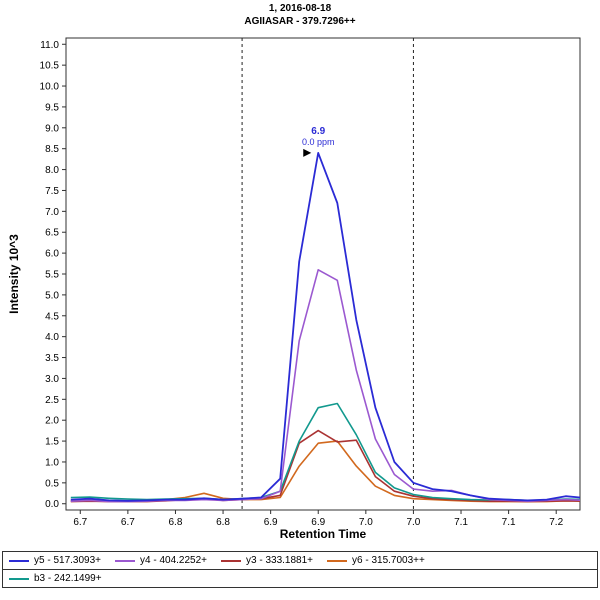 Image resolution: width=600 pixels, height=600 pixels. I want to click on y-tick-label: 0.5, so click(52, 483).